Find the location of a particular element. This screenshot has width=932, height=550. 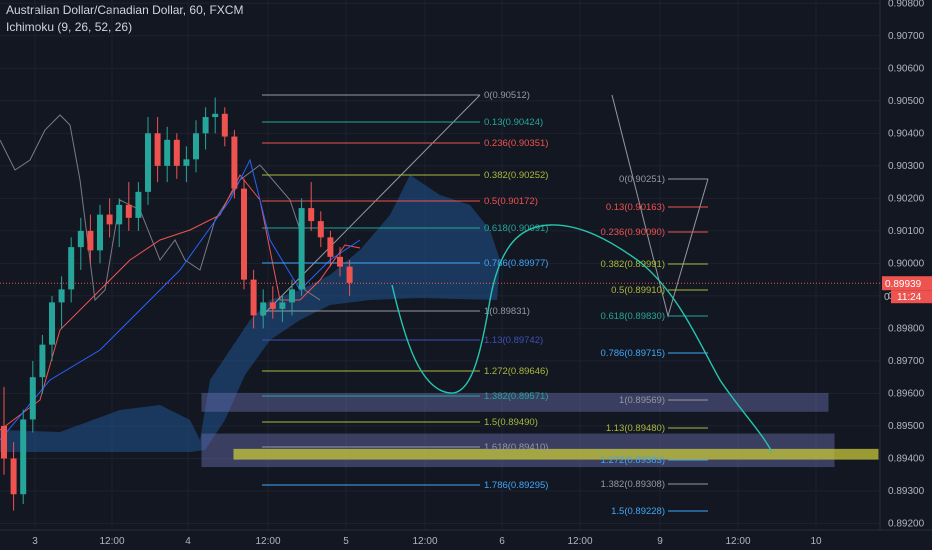

fib-right-label: 1(0.89569) is located at coordinates (642, 400).